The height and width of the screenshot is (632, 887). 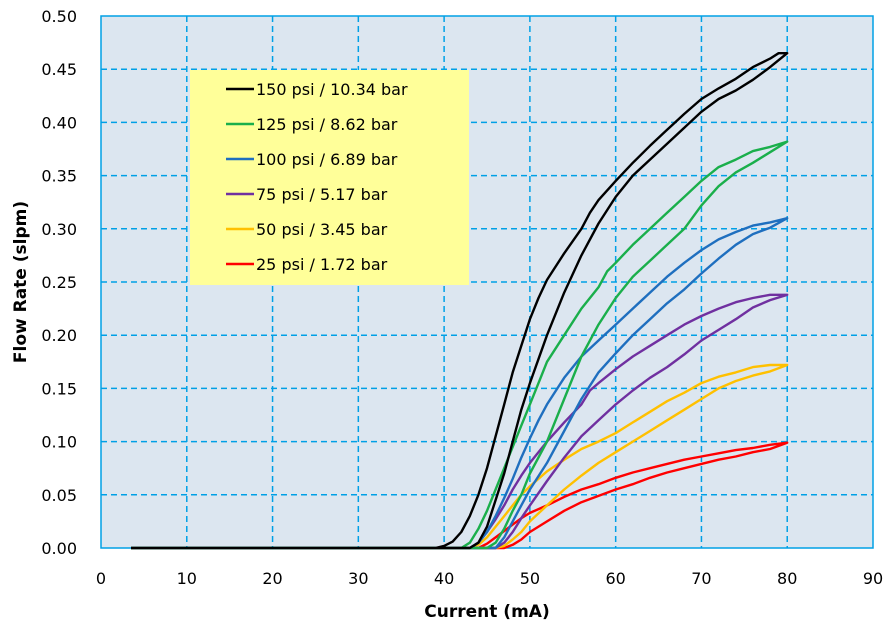 I want to click on legend-label: 25 psi / 1.72 bar, so click(x=322, y=264).